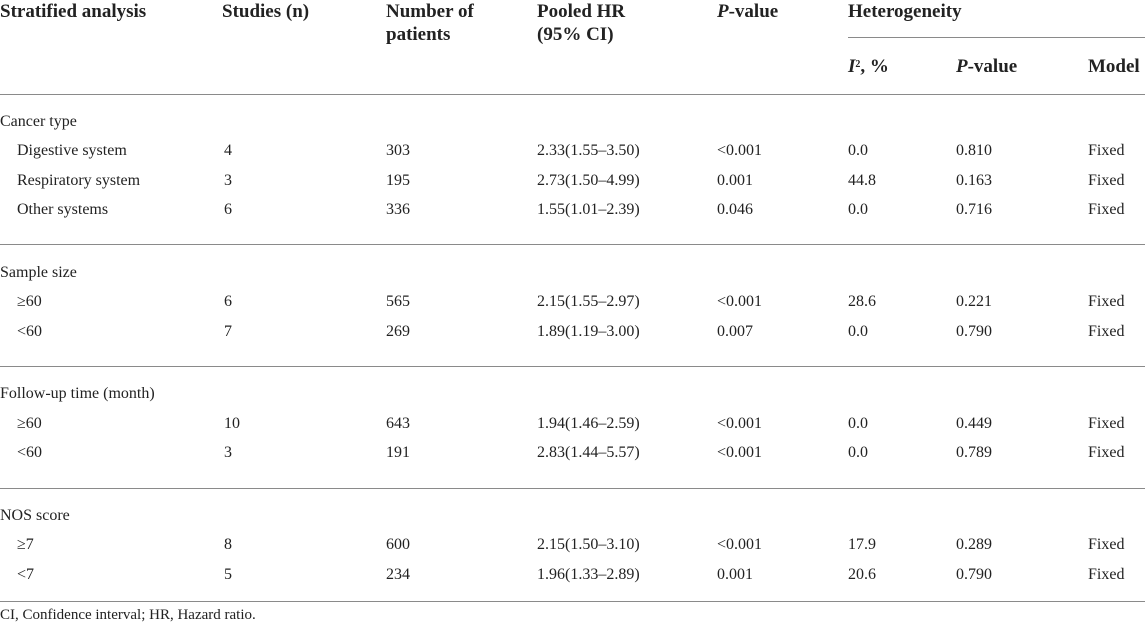  I want to click on row-patients: 269, so click(398, 331).